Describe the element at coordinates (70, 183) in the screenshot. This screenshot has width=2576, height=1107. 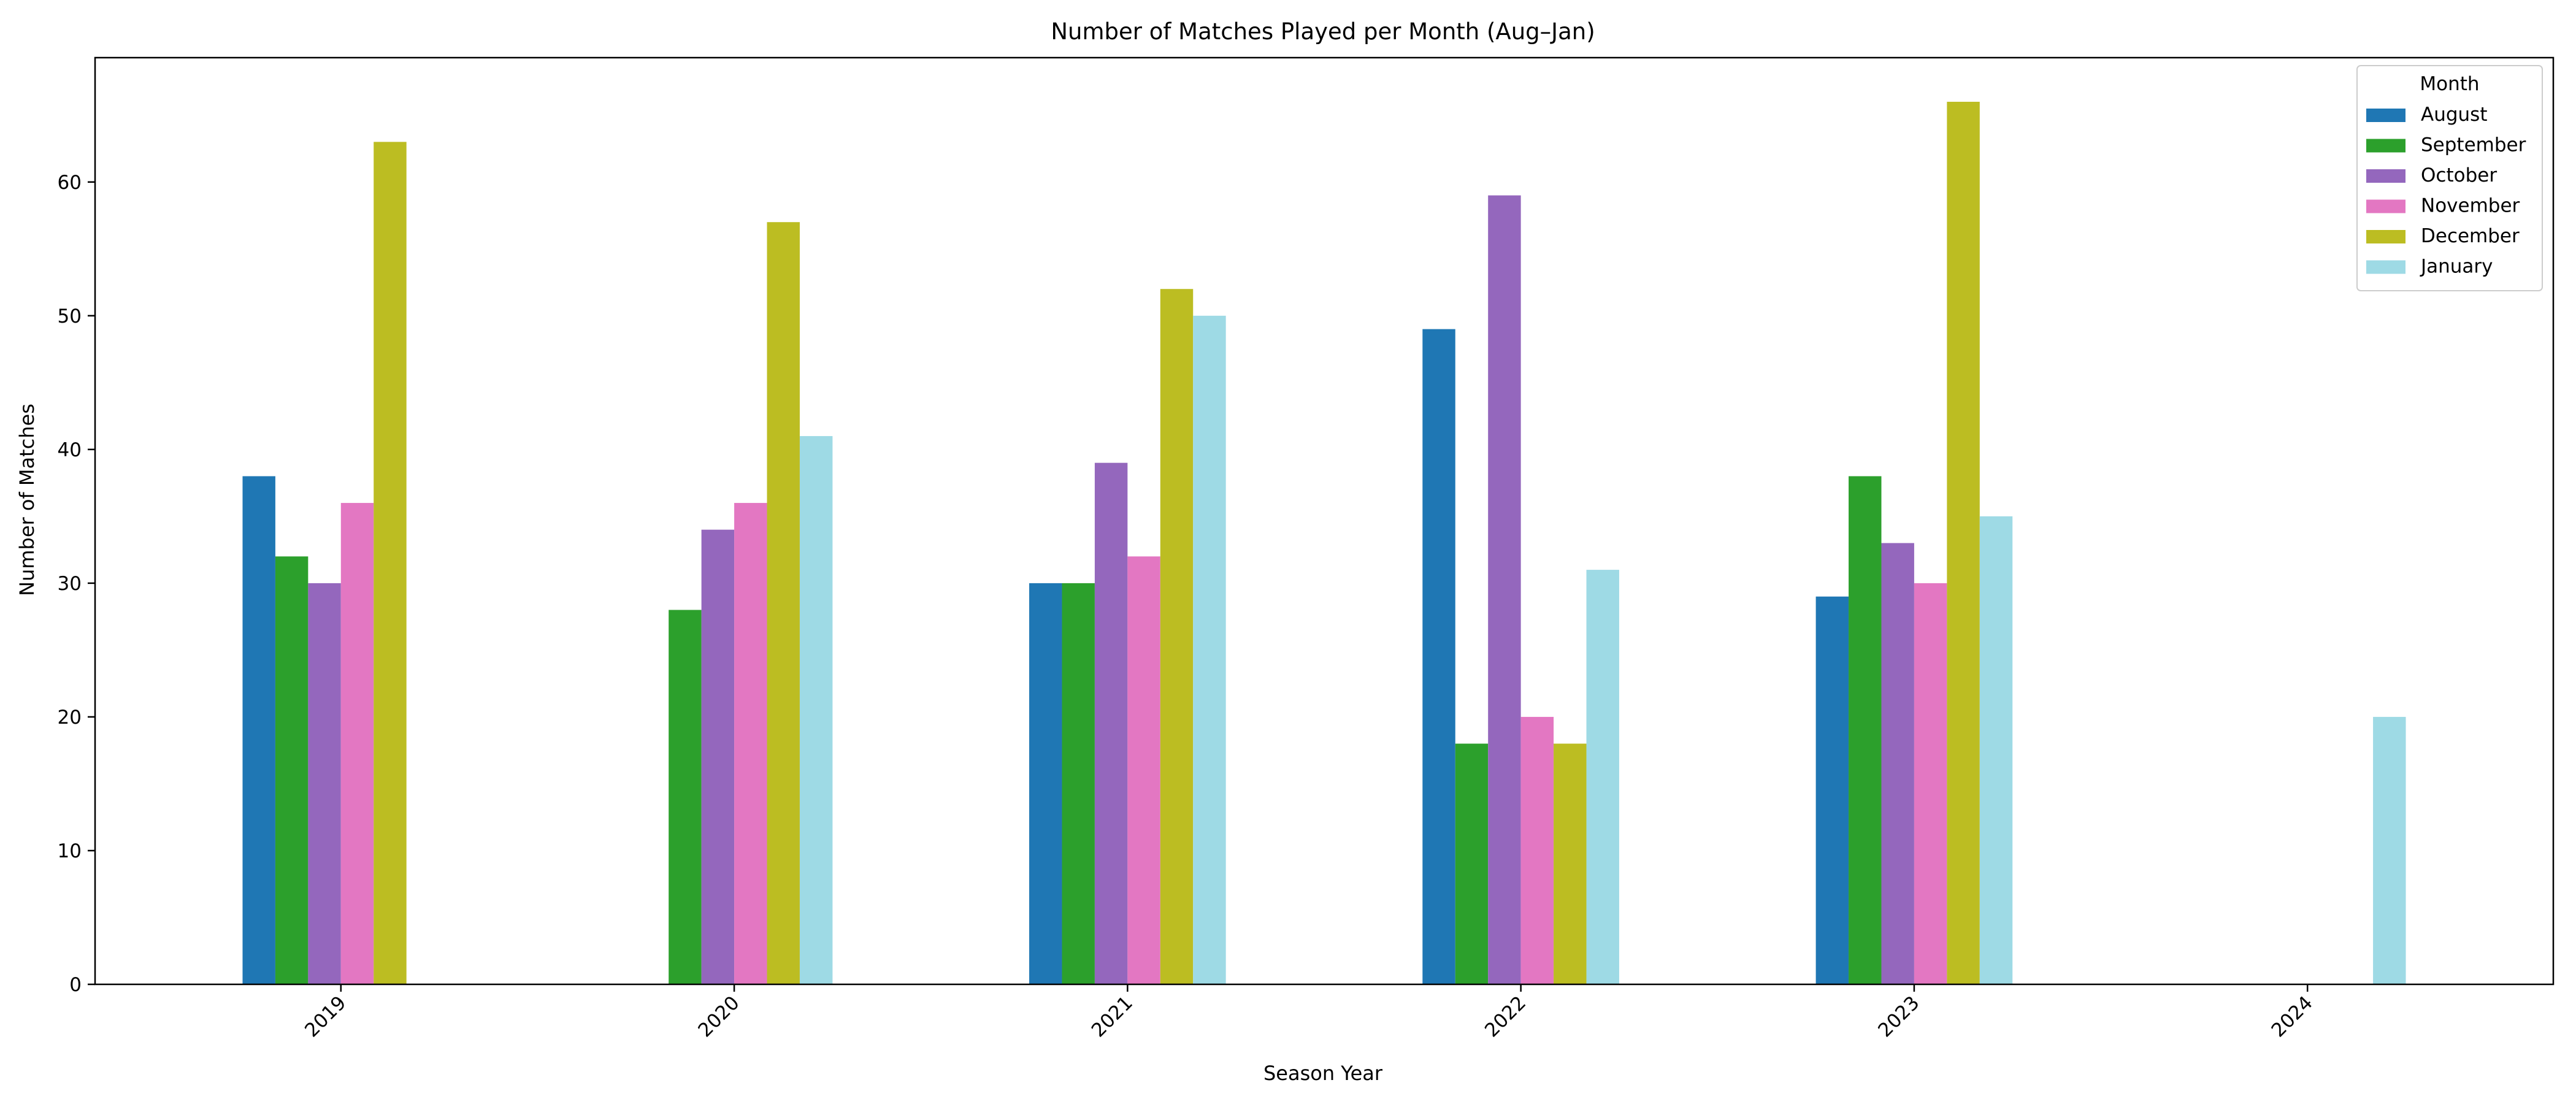
I see `y-tick-label: 60` at that location.